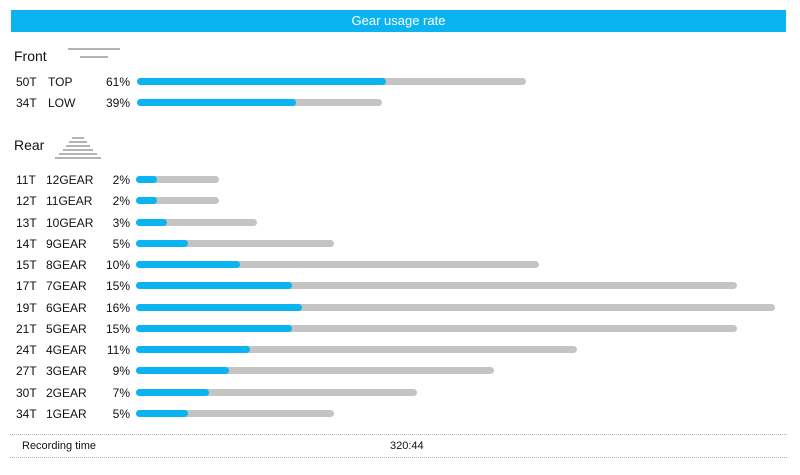 This screenshot has height=475, width=800. Describe the element at coordinates (66, 392) in the screenshot. I see `gear-name: 2GEAR` at that location.